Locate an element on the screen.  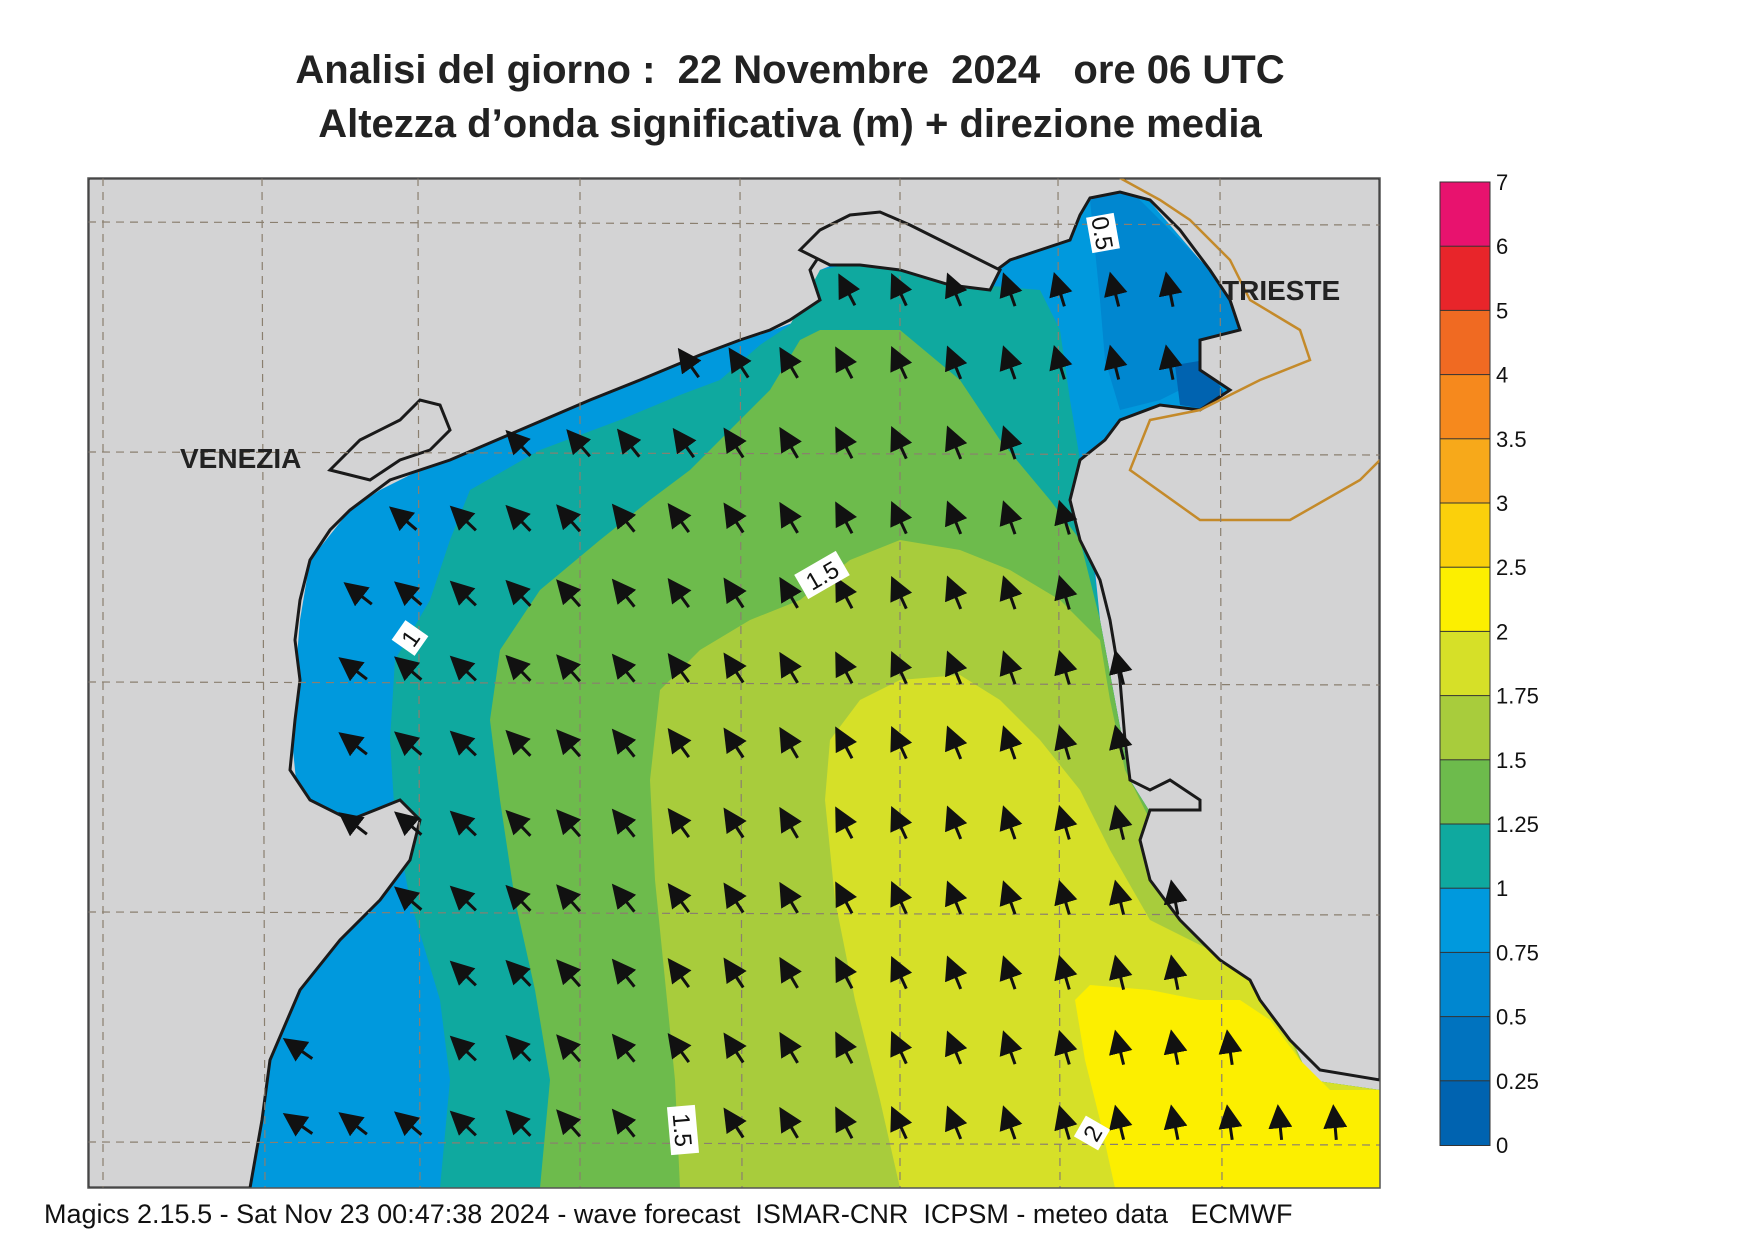
sea-0-0.25 is located at coordinates (1200, 385).